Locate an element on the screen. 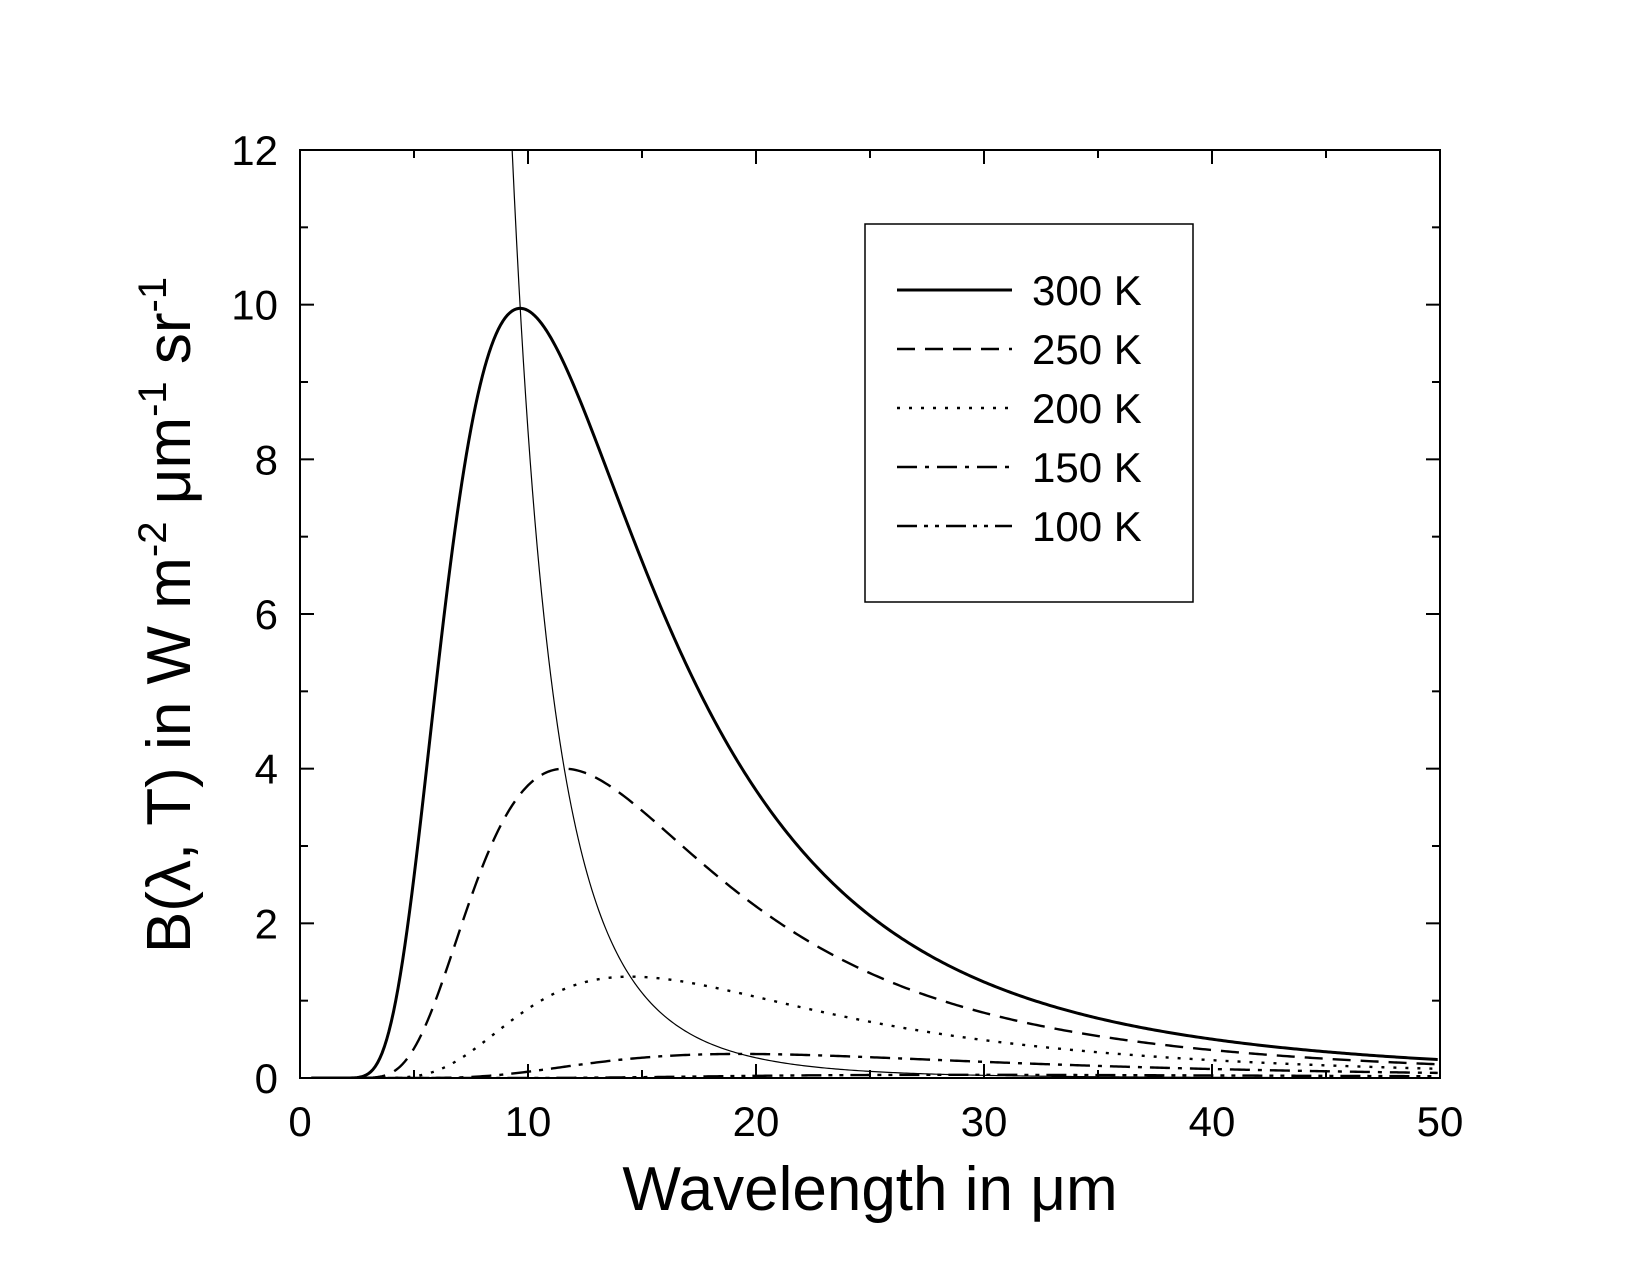 The height and width of the screenshot is (1275, 1650). x-tick-label: 40 is located at coordinates (1212, 1121).